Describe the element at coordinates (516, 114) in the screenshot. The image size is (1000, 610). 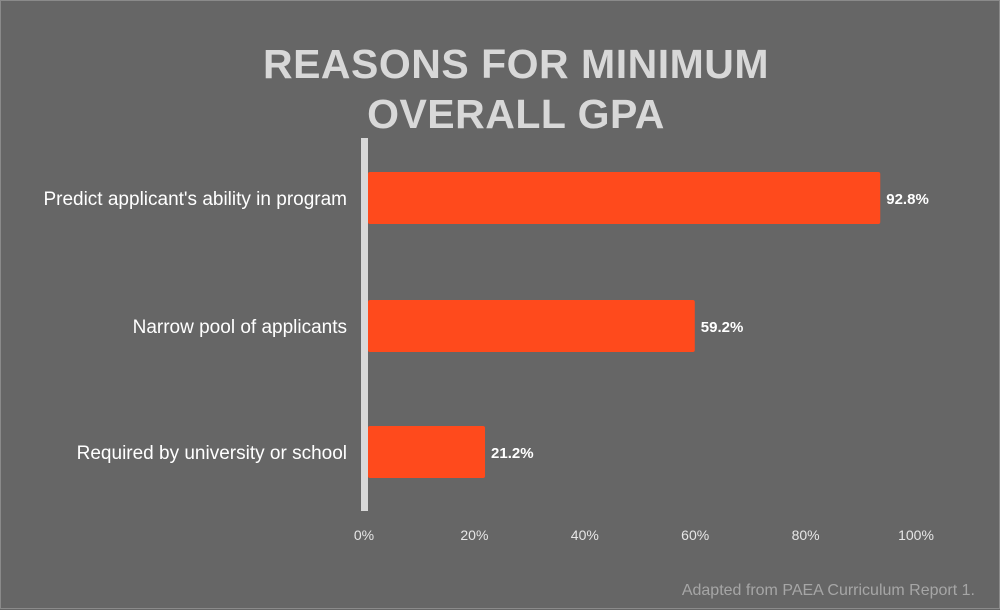
I see `chart-title-line-2: OVERALL GPA` at that location.